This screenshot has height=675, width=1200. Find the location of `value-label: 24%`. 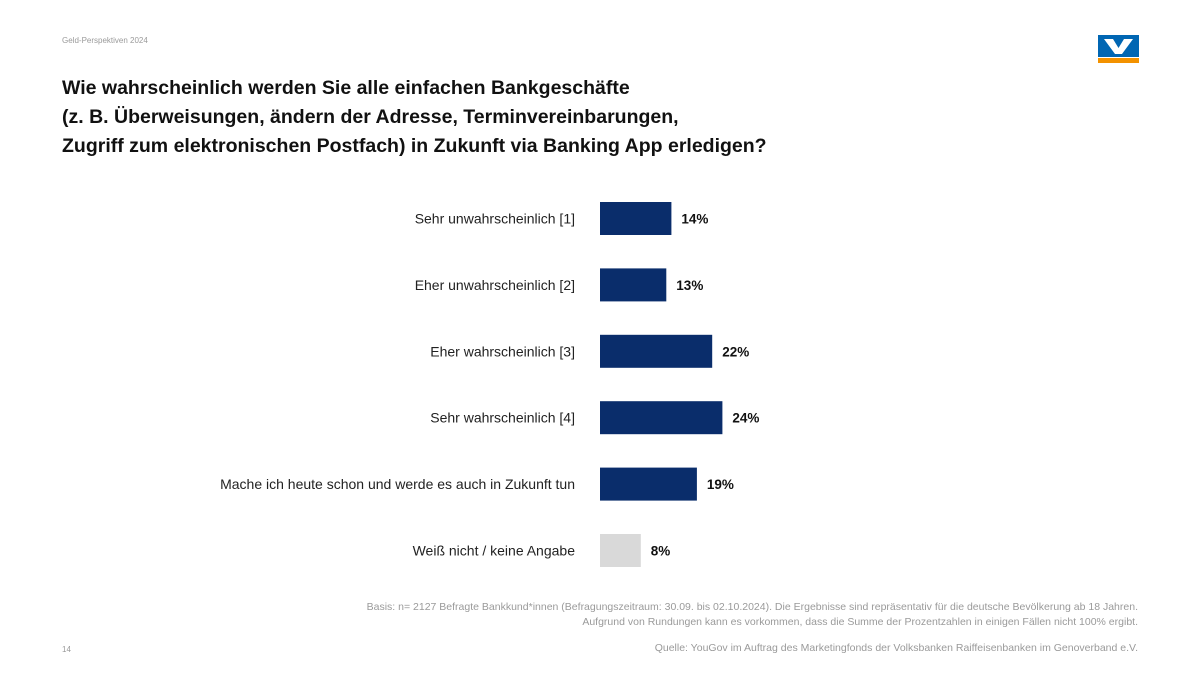

value-label: 24% is located at coordinates (745, 418).